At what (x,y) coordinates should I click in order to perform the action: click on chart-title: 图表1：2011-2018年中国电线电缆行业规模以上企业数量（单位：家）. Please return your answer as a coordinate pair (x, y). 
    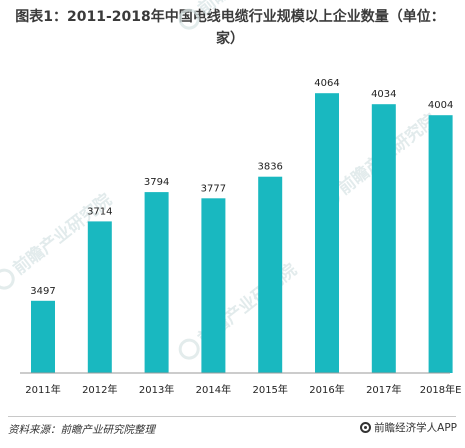
    Looking at the image, I should click on (230, 28).